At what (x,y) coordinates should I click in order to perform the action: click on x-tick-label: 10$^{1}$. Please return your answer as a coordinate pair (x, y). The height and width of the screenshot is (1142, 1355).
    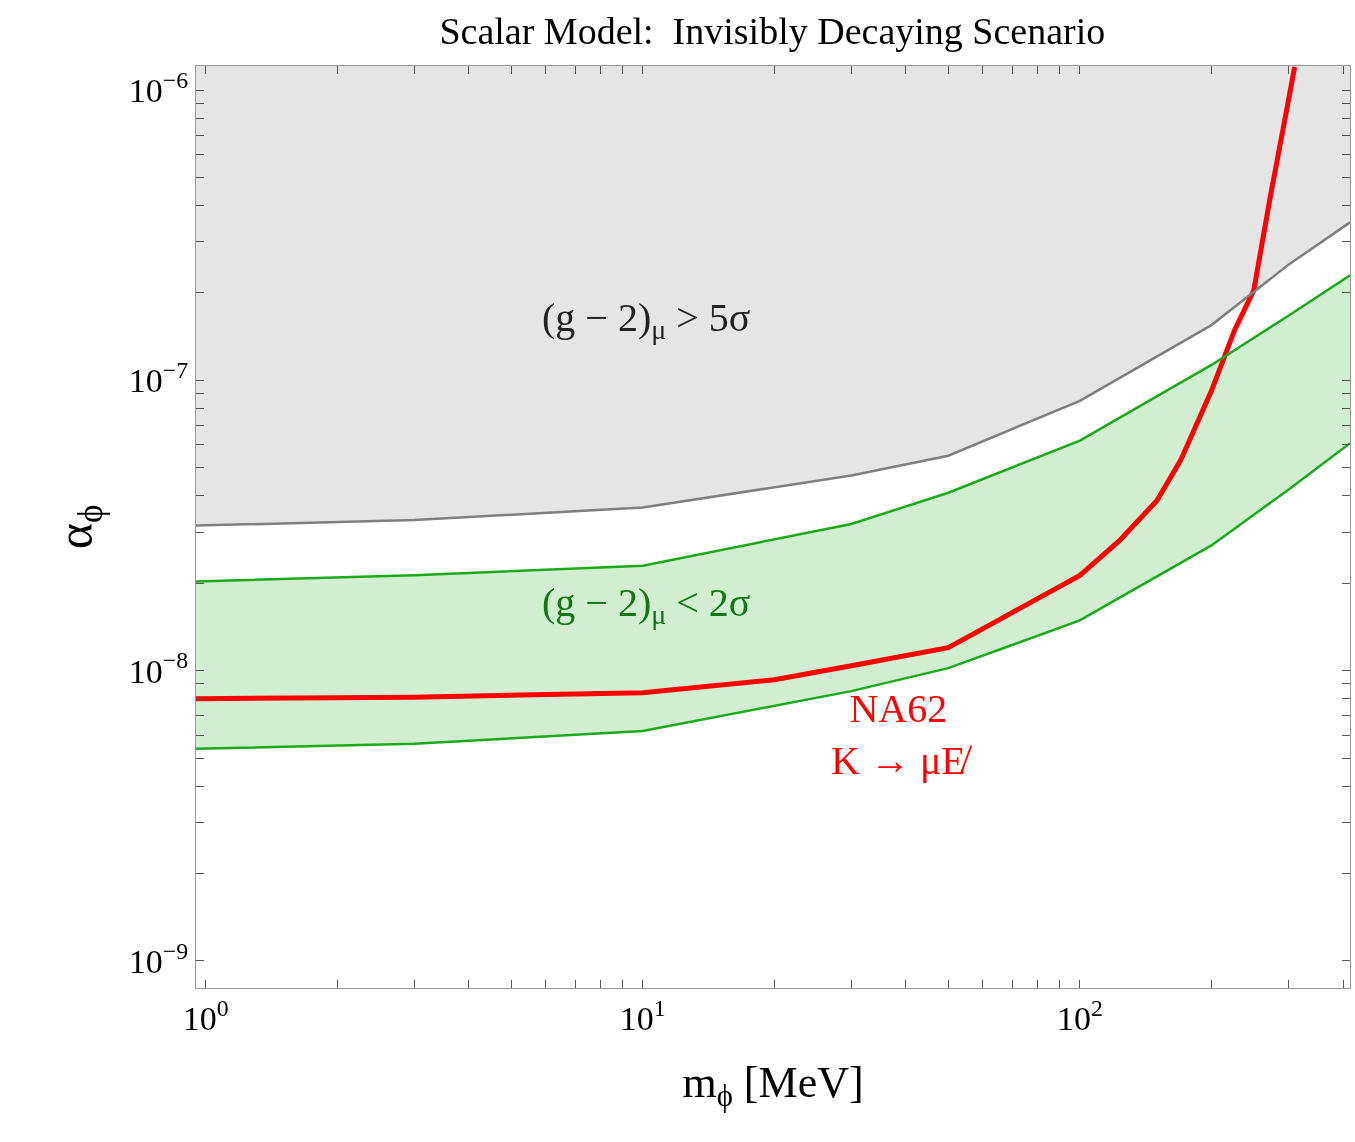
    Looking at the image, I should click on (642, 1015).